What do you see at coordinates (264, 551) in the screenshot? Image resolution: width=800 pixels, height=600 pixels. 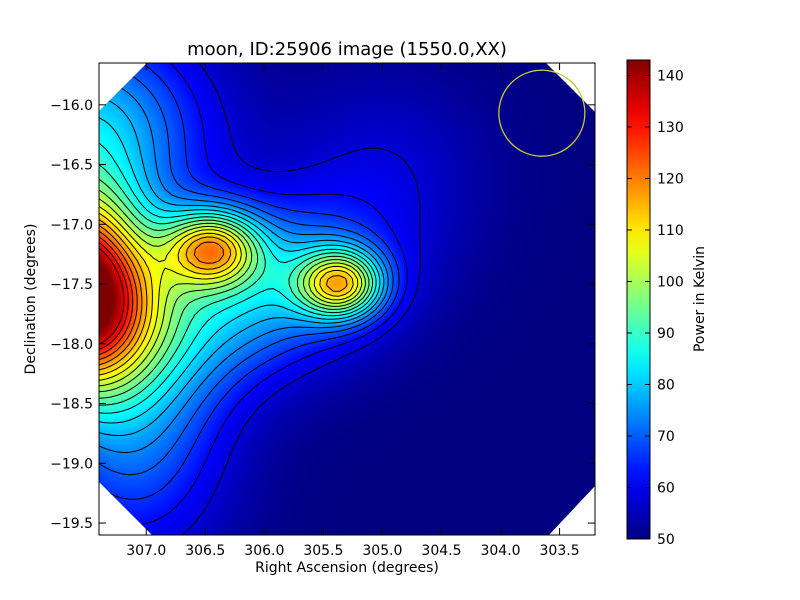 I see `x-tick-label: 306.0` at bounding box center [264, 551].